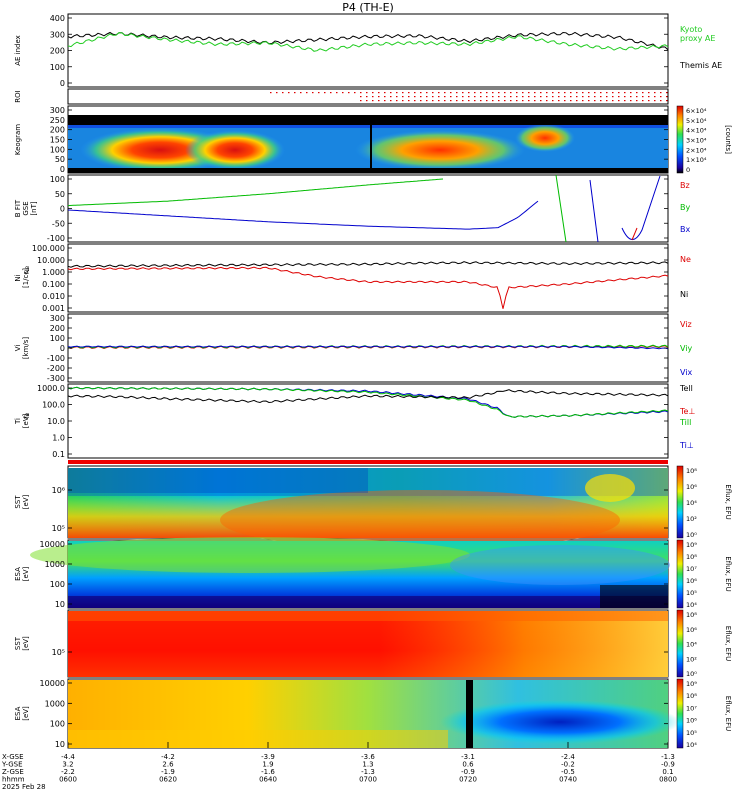 This screenshot has height=800, width=750. What do you see at coordinates (56, 378) in the screenshot?
I see `ytick-label: -300` at bounding box center [56, 378].